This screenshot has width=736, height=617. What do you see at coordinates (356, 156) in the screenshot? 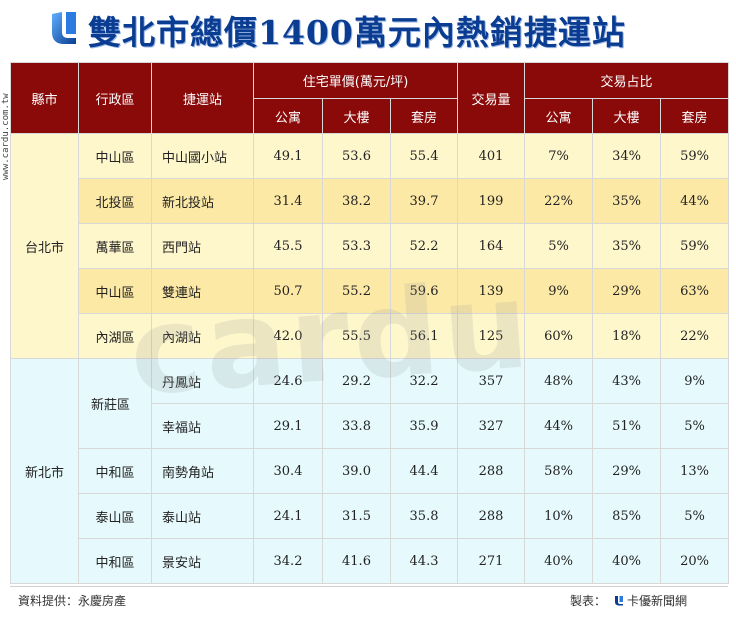
I see `price-building-cell: 53.6` at bounding box center [356, 156].